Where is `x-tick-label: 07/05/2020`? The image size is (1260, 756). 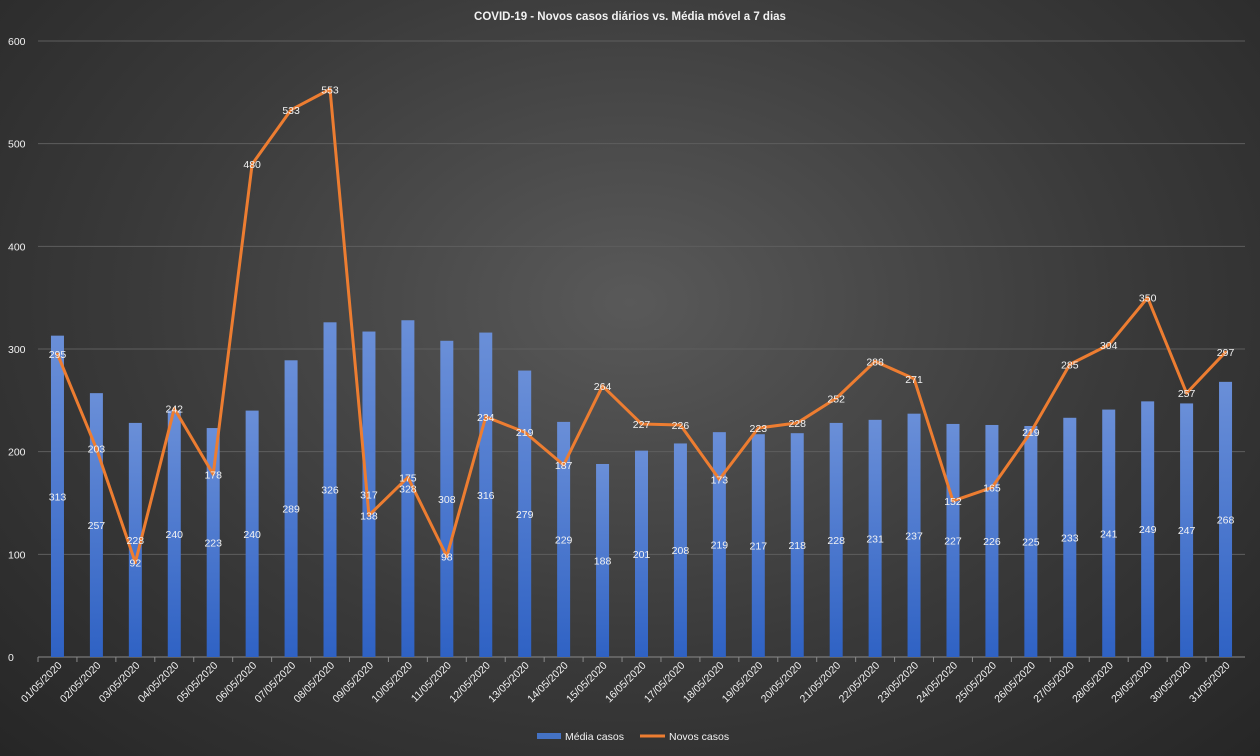
x-tick-label: 07/05/2020 is located at coordinates (276, 683).